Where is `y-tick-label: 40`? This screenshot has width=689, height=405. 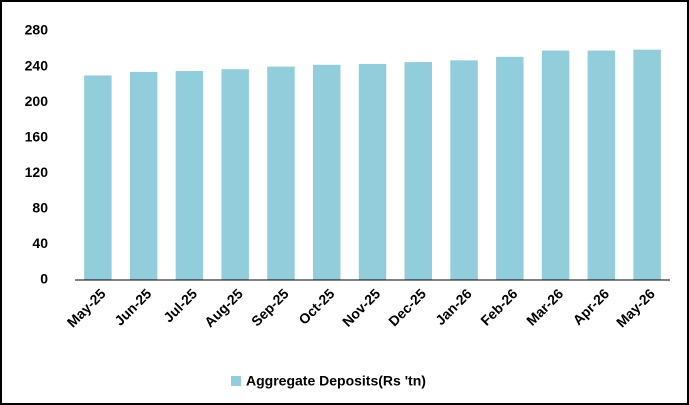 y-tick-label: 40 is located at coordinates (40, 243).